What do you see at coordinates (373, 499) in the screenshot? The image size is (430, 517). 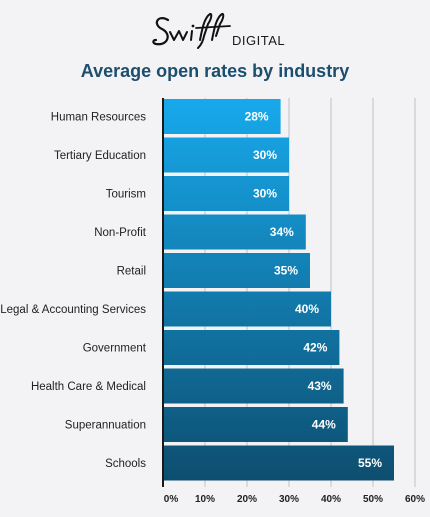 I see `x-tick-label: 50%` at bounding box center [373, 499].